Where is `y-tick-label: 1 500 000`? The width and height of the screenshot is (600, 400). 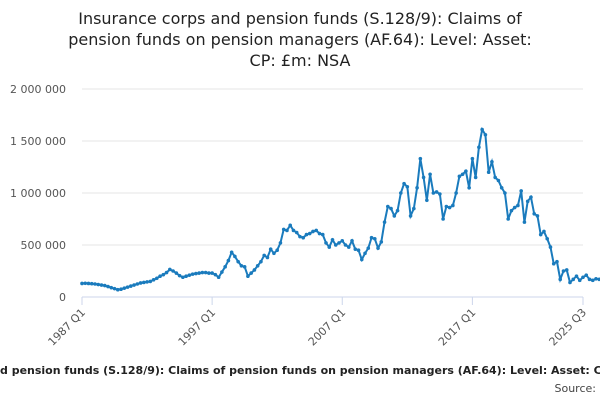 y-tick-label: 1 500 000 is located at coordinates (38, 141).